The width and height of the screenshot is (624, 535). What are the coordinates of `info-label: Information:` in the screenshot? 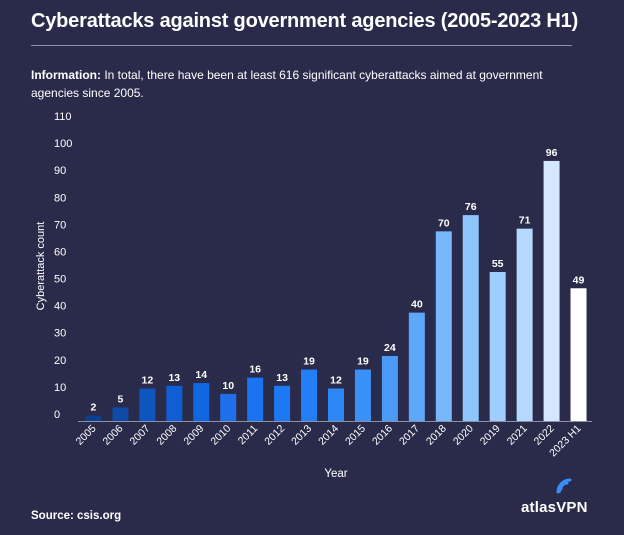 It's located at (66, 75).